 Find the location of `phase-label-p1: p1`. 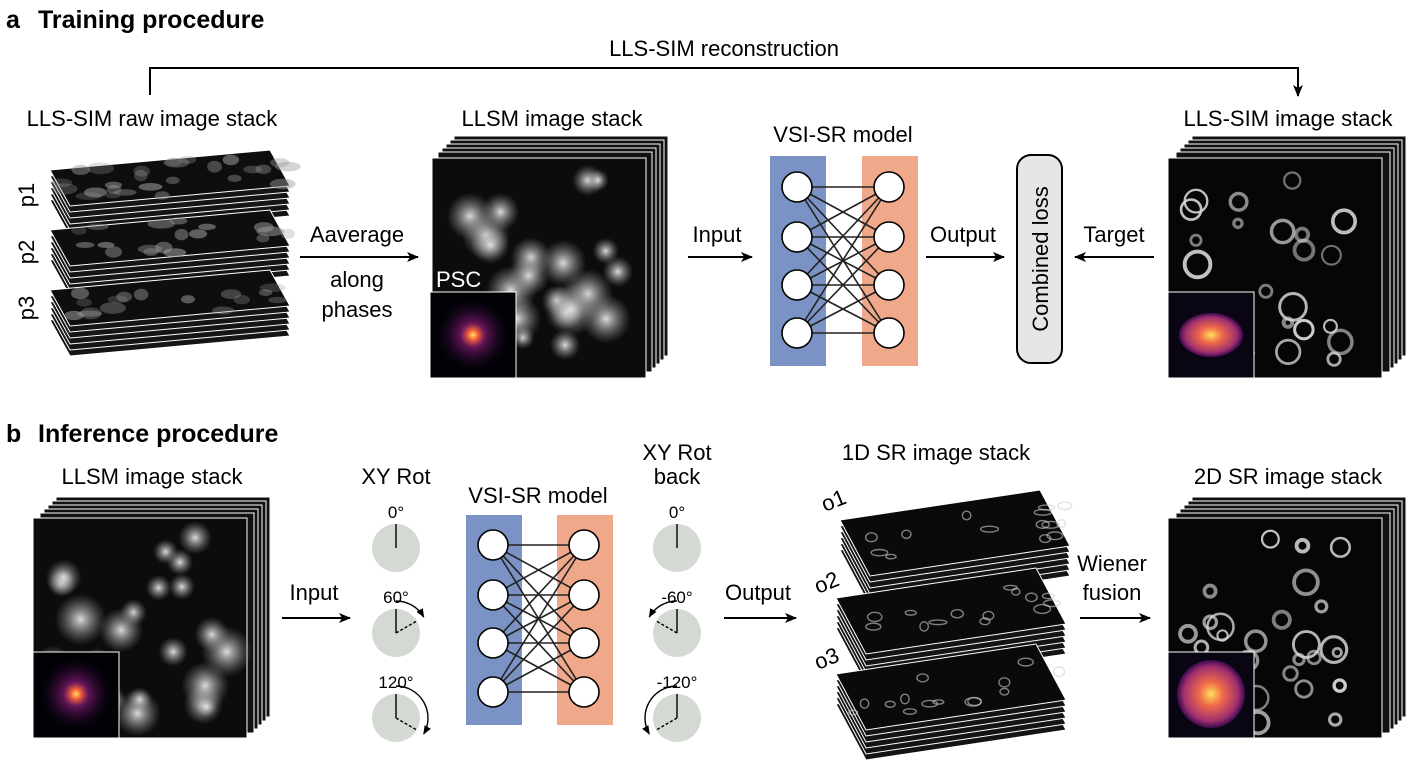

phase-label-p1: p1 is located at coordinates (26, 195).